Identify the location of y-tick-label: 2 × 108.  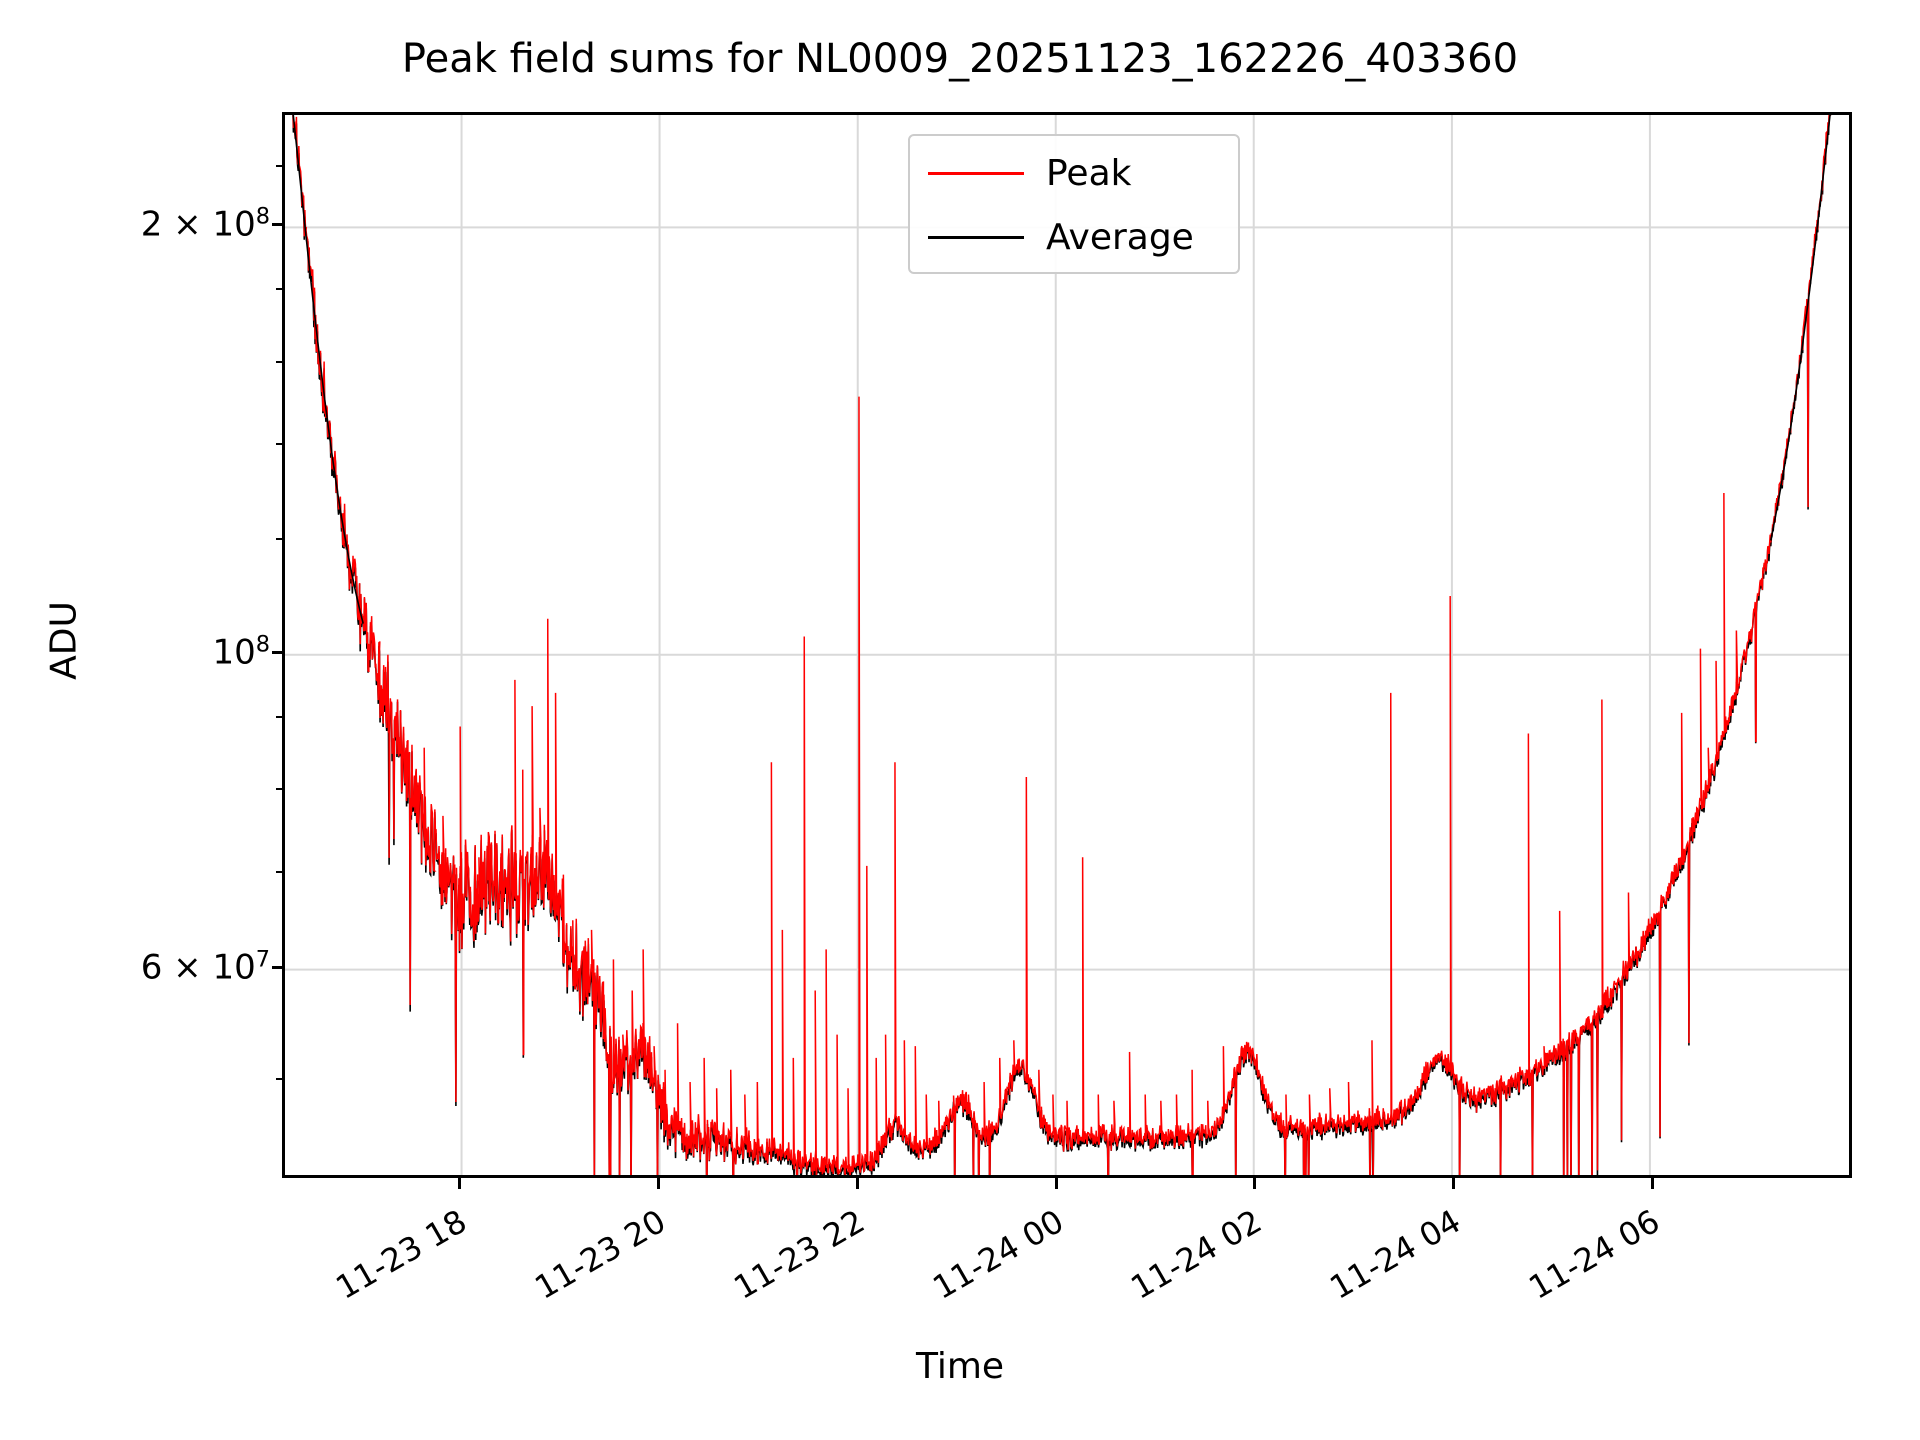
(205, 224).